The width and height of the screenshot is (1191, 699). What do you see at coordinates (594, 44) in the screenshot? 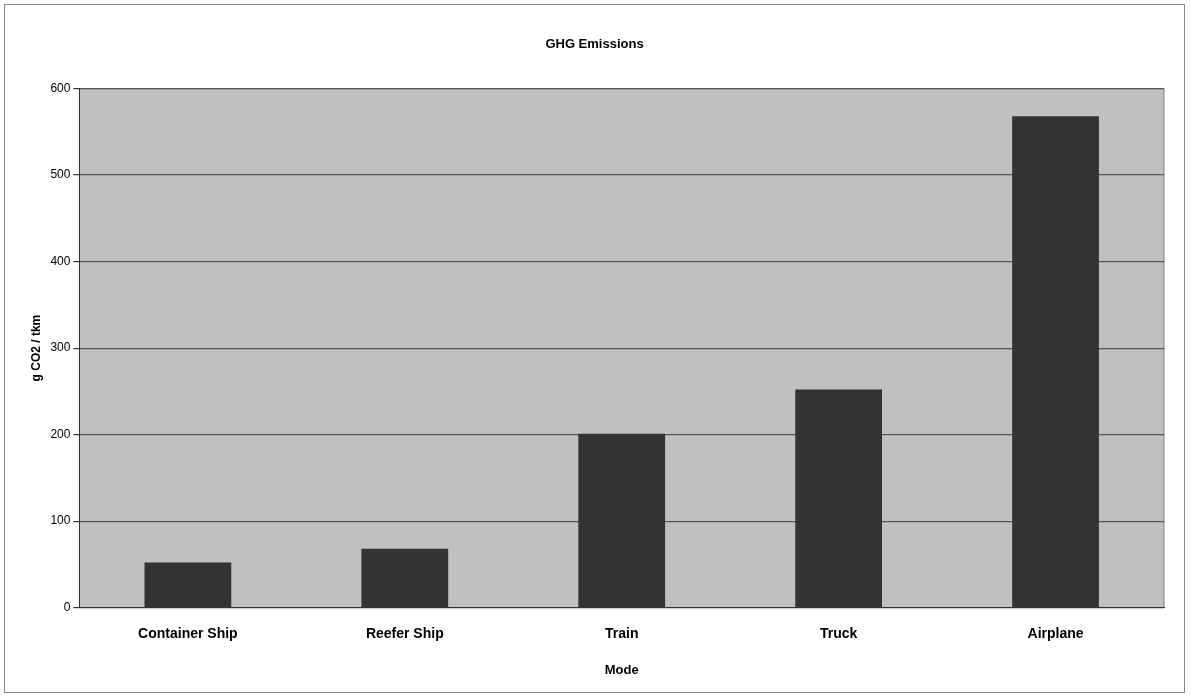
I see `chart-title: GHG Emissions` at bounding box center [594, 44].